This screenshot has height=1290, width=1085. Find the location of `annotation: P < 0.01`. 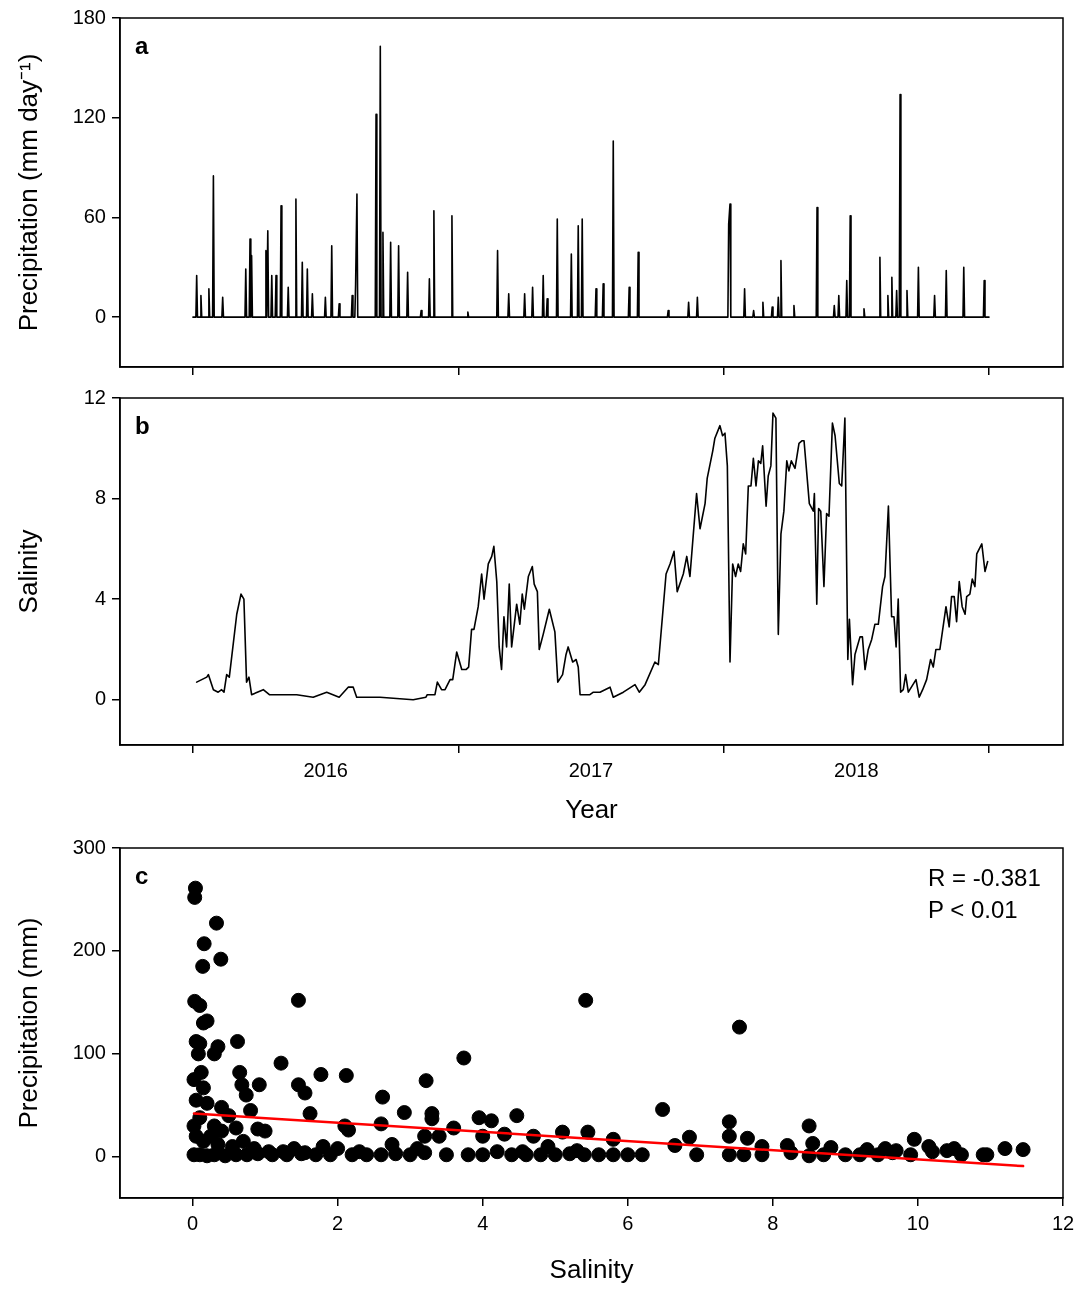

annotation: P < 0.01 is located at coordinates (973, 909).